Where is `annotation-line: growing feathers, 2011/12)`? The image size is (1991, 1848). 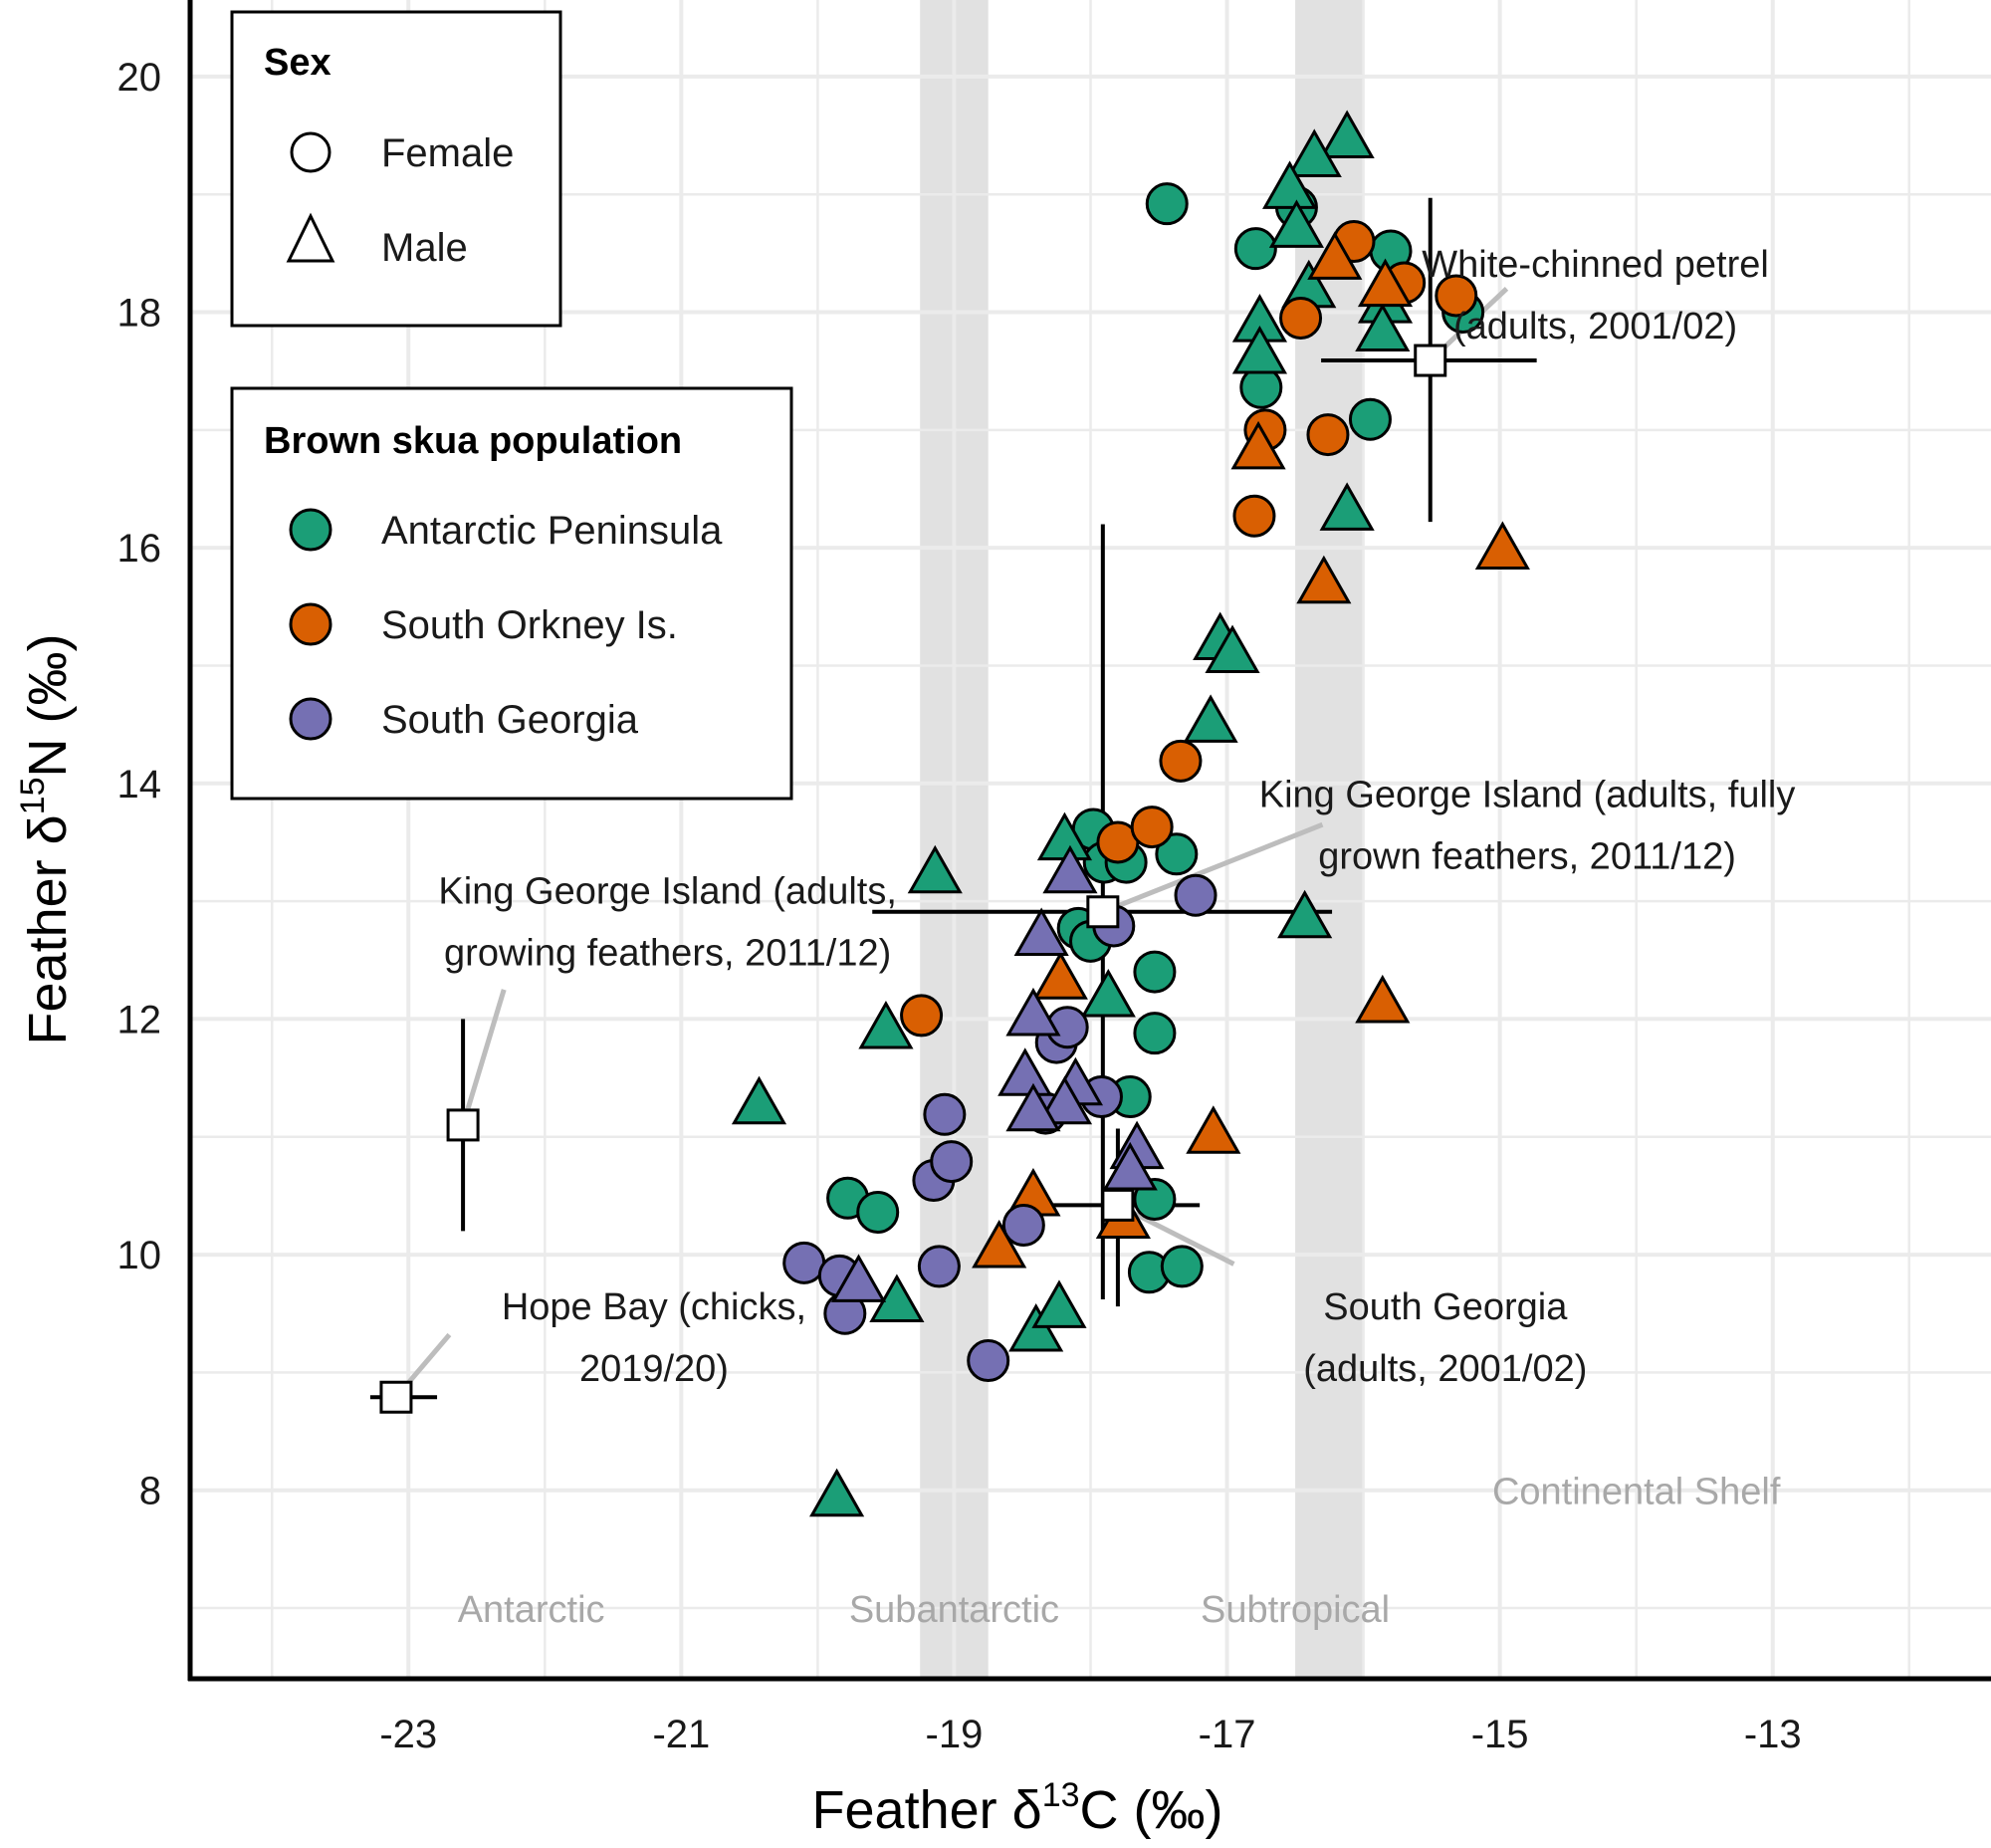 annotation-line: growing feathers, 2011/12) is located at coordinates (668, 953).